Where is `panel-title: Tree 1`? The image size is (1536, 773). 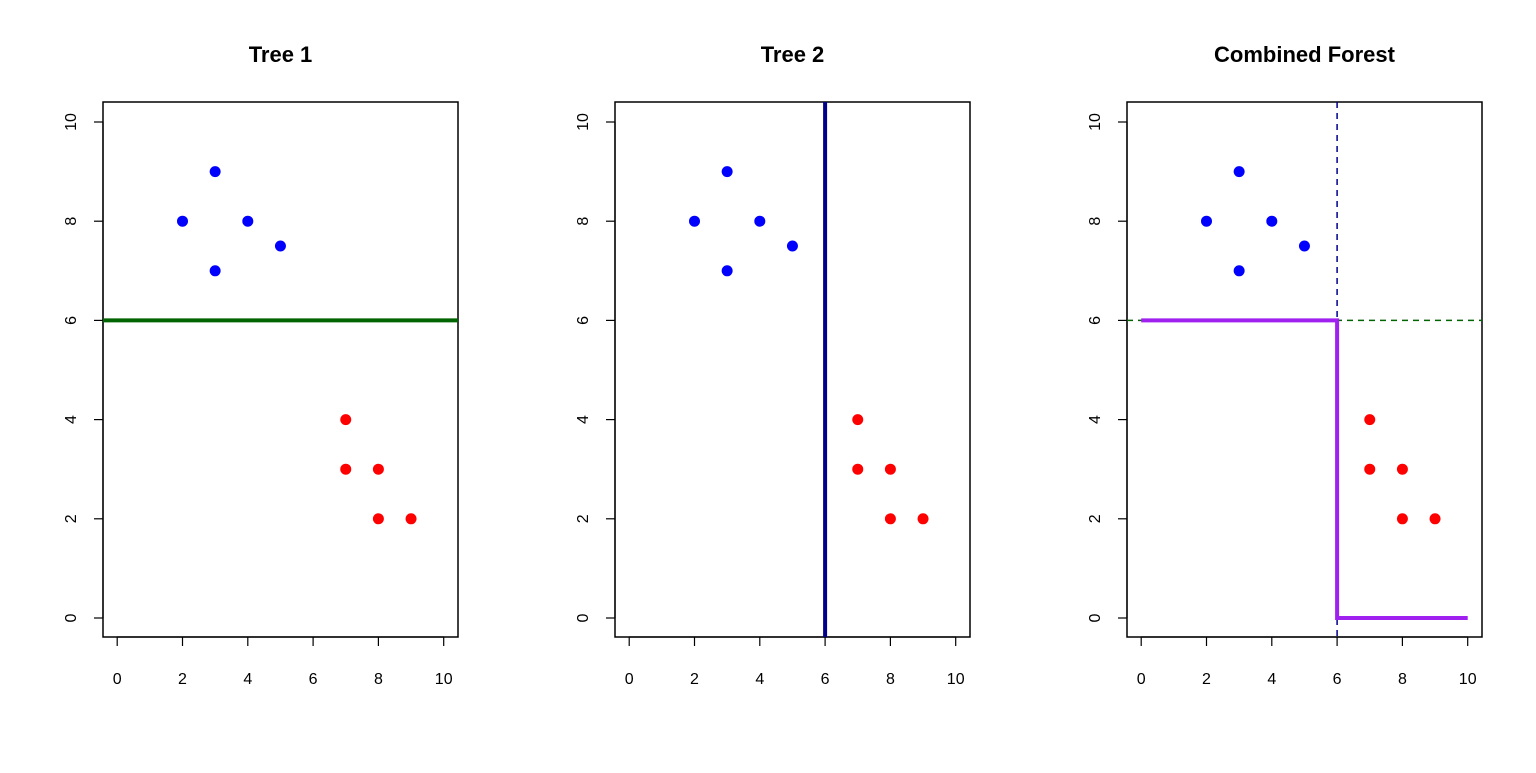 panel-title: Tree 1 is located at coordinates (281, 54).